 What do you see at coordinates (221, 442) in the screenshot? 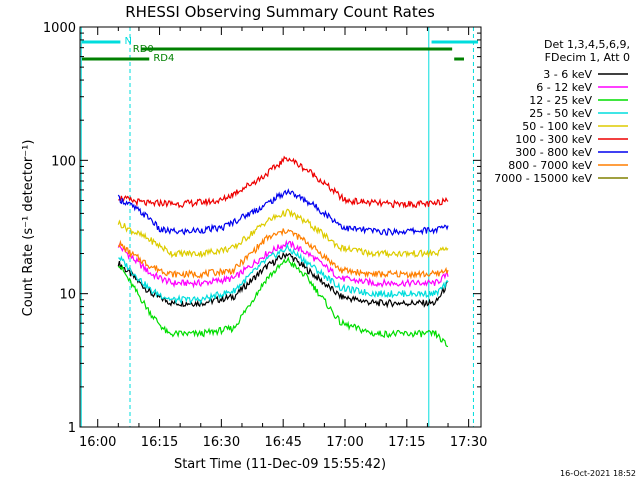
I see `x-tick-label: 16:30` at bounding box center [221, 442].